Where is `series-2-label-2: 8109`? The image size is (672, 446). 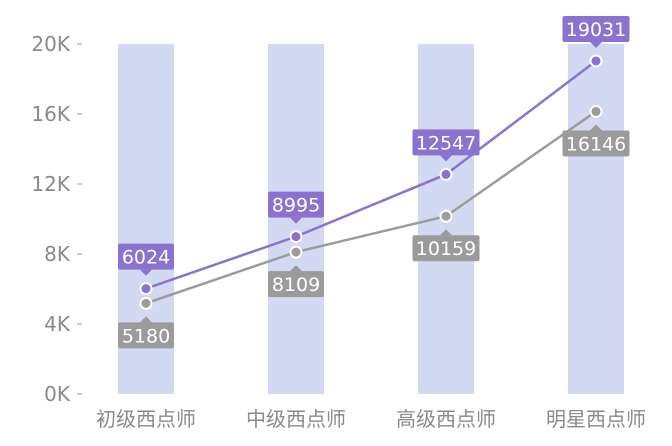
series-2-label-2: 8109 is located at coordinates (296, 281).